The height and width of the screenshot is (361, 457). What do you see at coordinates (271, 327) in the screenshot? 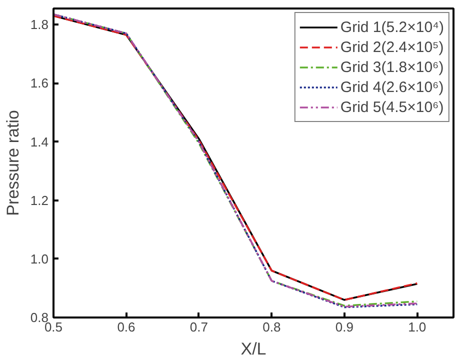
I see `x-tick-label: 0.8` at bounding box center [271, 327].